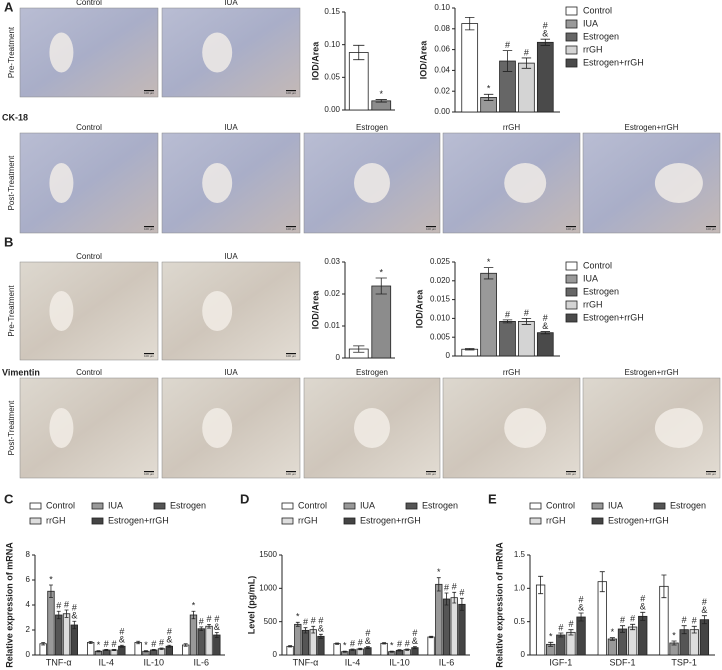  Describe the element at coordinates (89, 3) in the screenshot. I see `image-label: Control` at that location.